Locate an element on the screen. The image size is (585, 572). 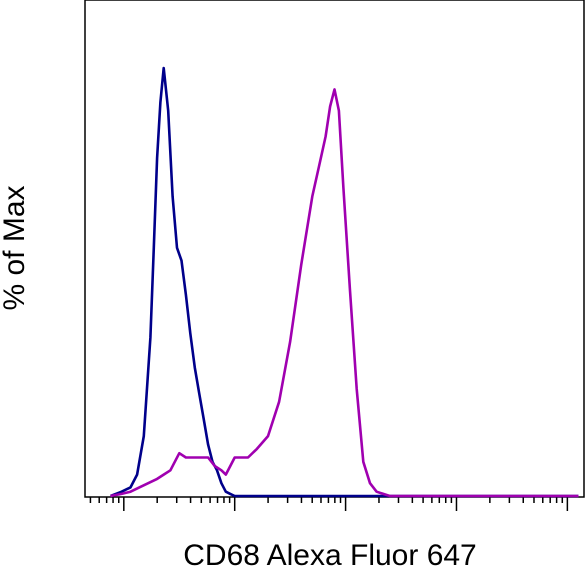
y-axis-label: % of Max is located at coordinates (15, 247).